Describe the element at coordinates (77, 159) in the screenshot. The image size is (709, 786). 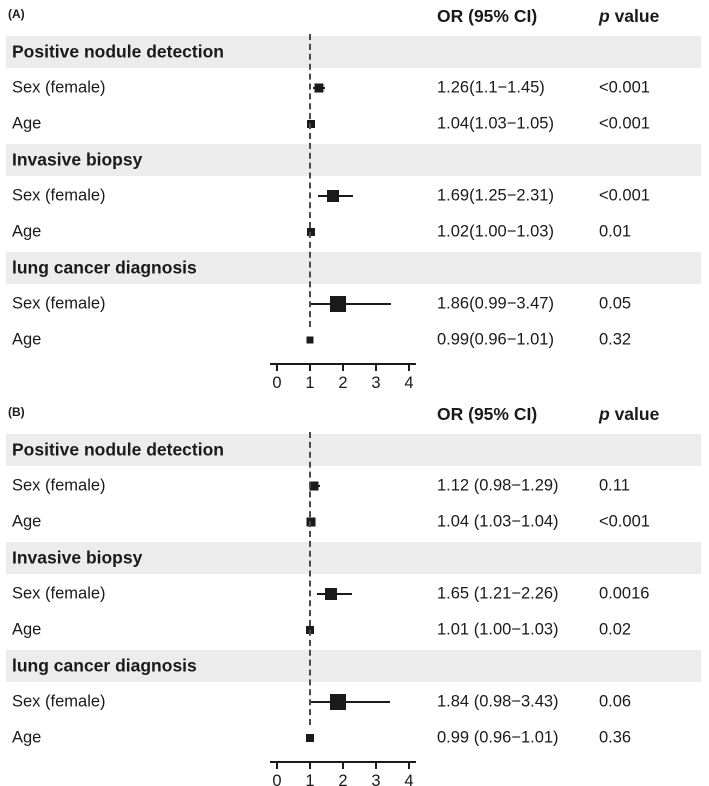
I see `section-title: Invasive biopsy` at that location.